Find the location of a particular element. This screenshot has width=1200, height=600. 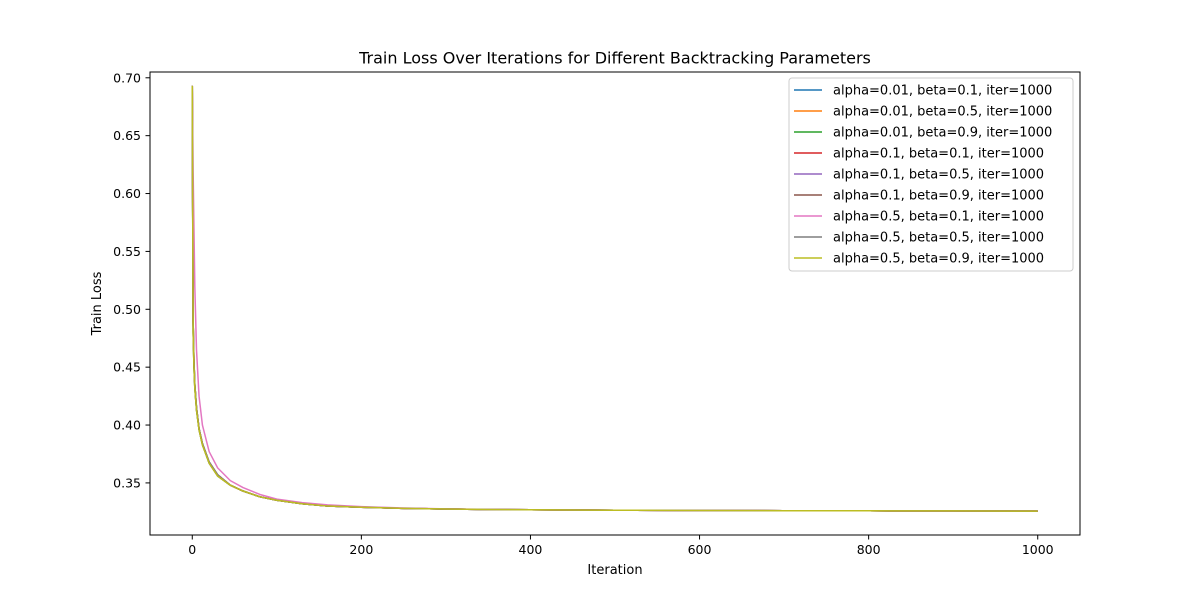

y-tick-label: 0.40 is located at coordinates (127, 425).